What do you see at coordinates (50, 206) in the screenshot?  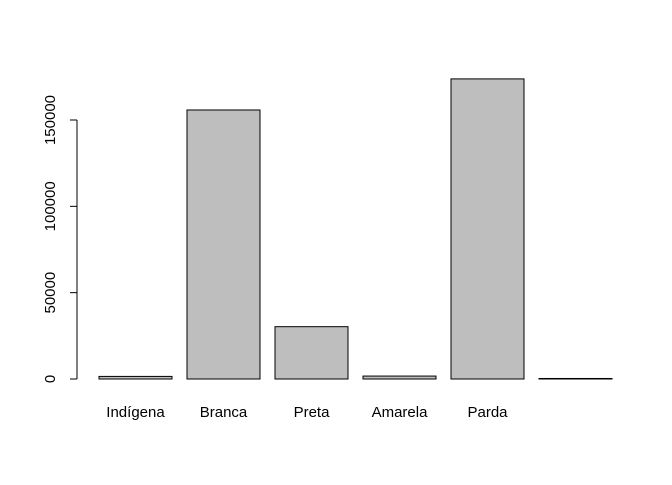 I see `y-tick-label-100000: 100000` at bounding box center [50, 206].